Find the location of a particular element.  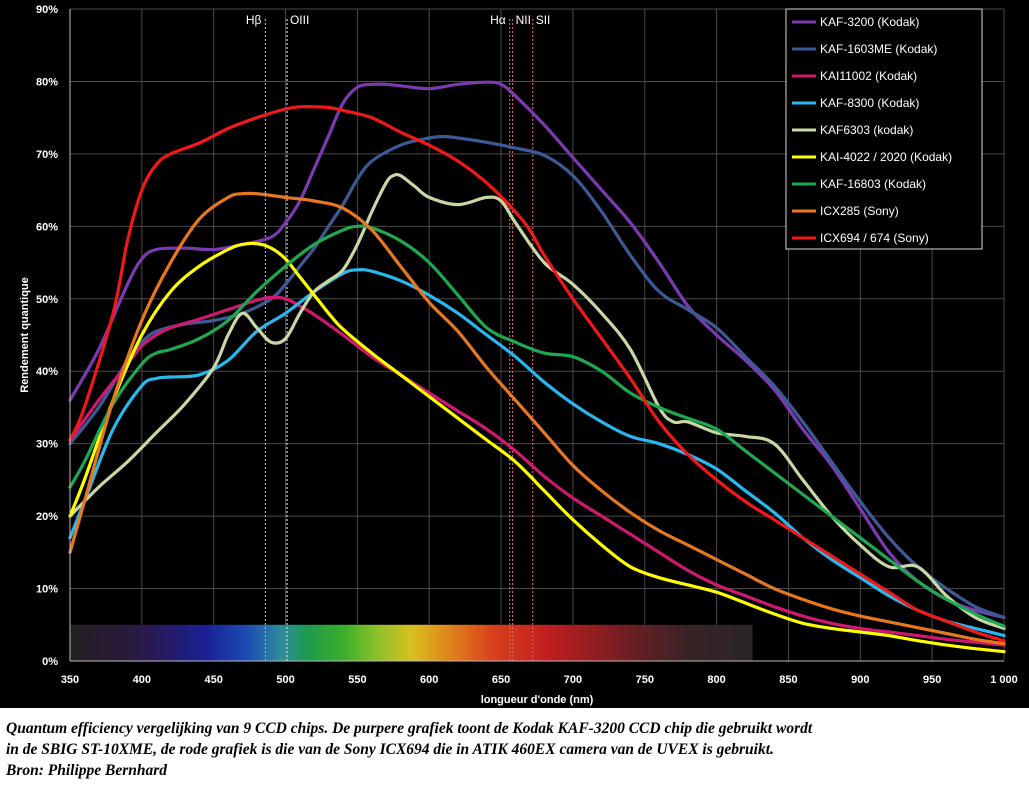

legend-box is located at coordinates (884, 129).